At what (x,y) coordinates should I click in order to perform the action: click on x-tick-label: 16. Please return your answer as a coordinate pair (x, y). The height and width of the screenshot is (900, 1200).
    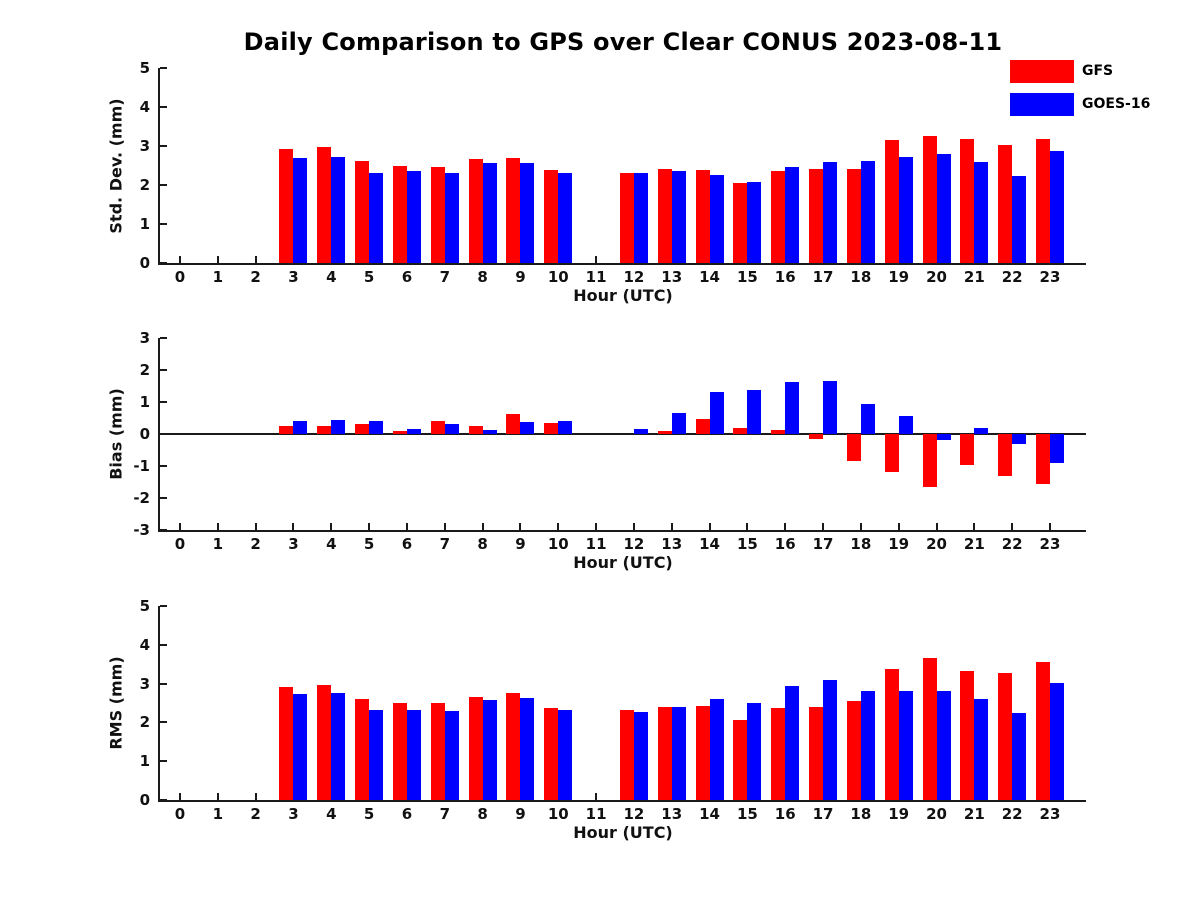
    Looking at the image, I should click on (785, 544).